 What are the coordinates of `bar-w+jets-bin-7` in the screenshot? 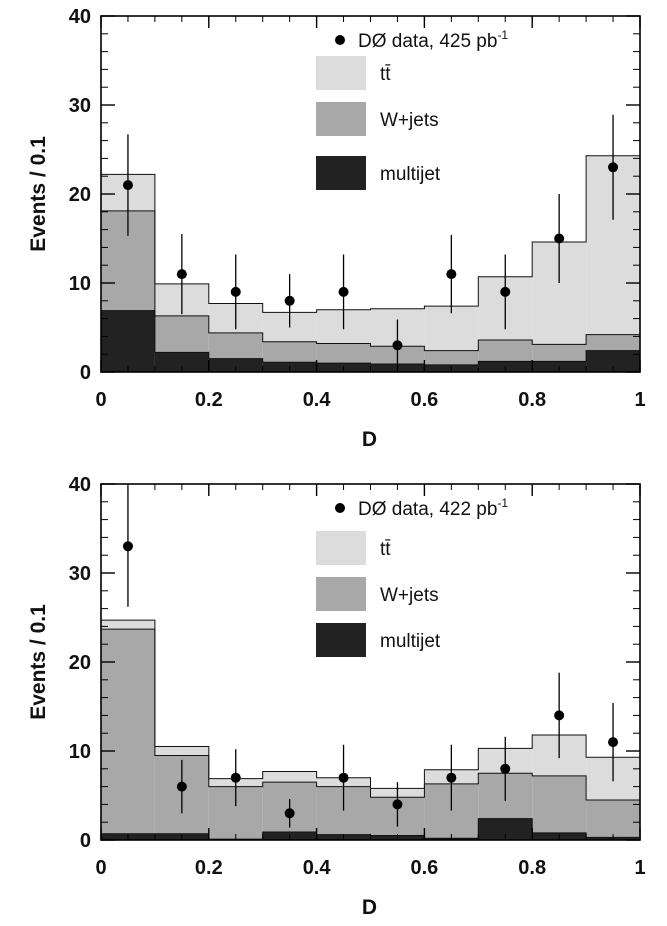 It's located at (505, 350).